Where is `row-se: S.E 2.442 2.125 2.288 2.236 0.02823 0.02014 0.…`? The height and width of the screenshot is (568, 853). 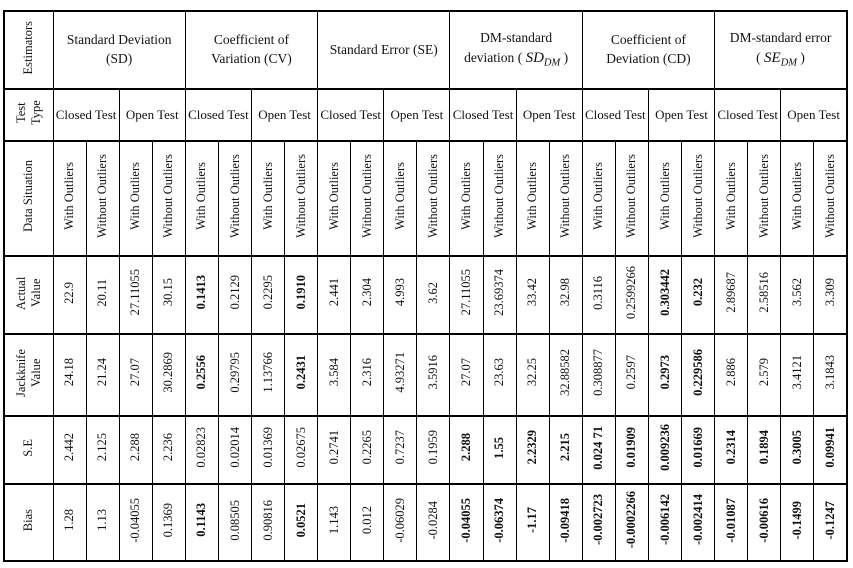
row-se: S.E 2.442 2.125 2.288 2.236 0.02823 0.02014 0.… is located at coordinates (425, 450).